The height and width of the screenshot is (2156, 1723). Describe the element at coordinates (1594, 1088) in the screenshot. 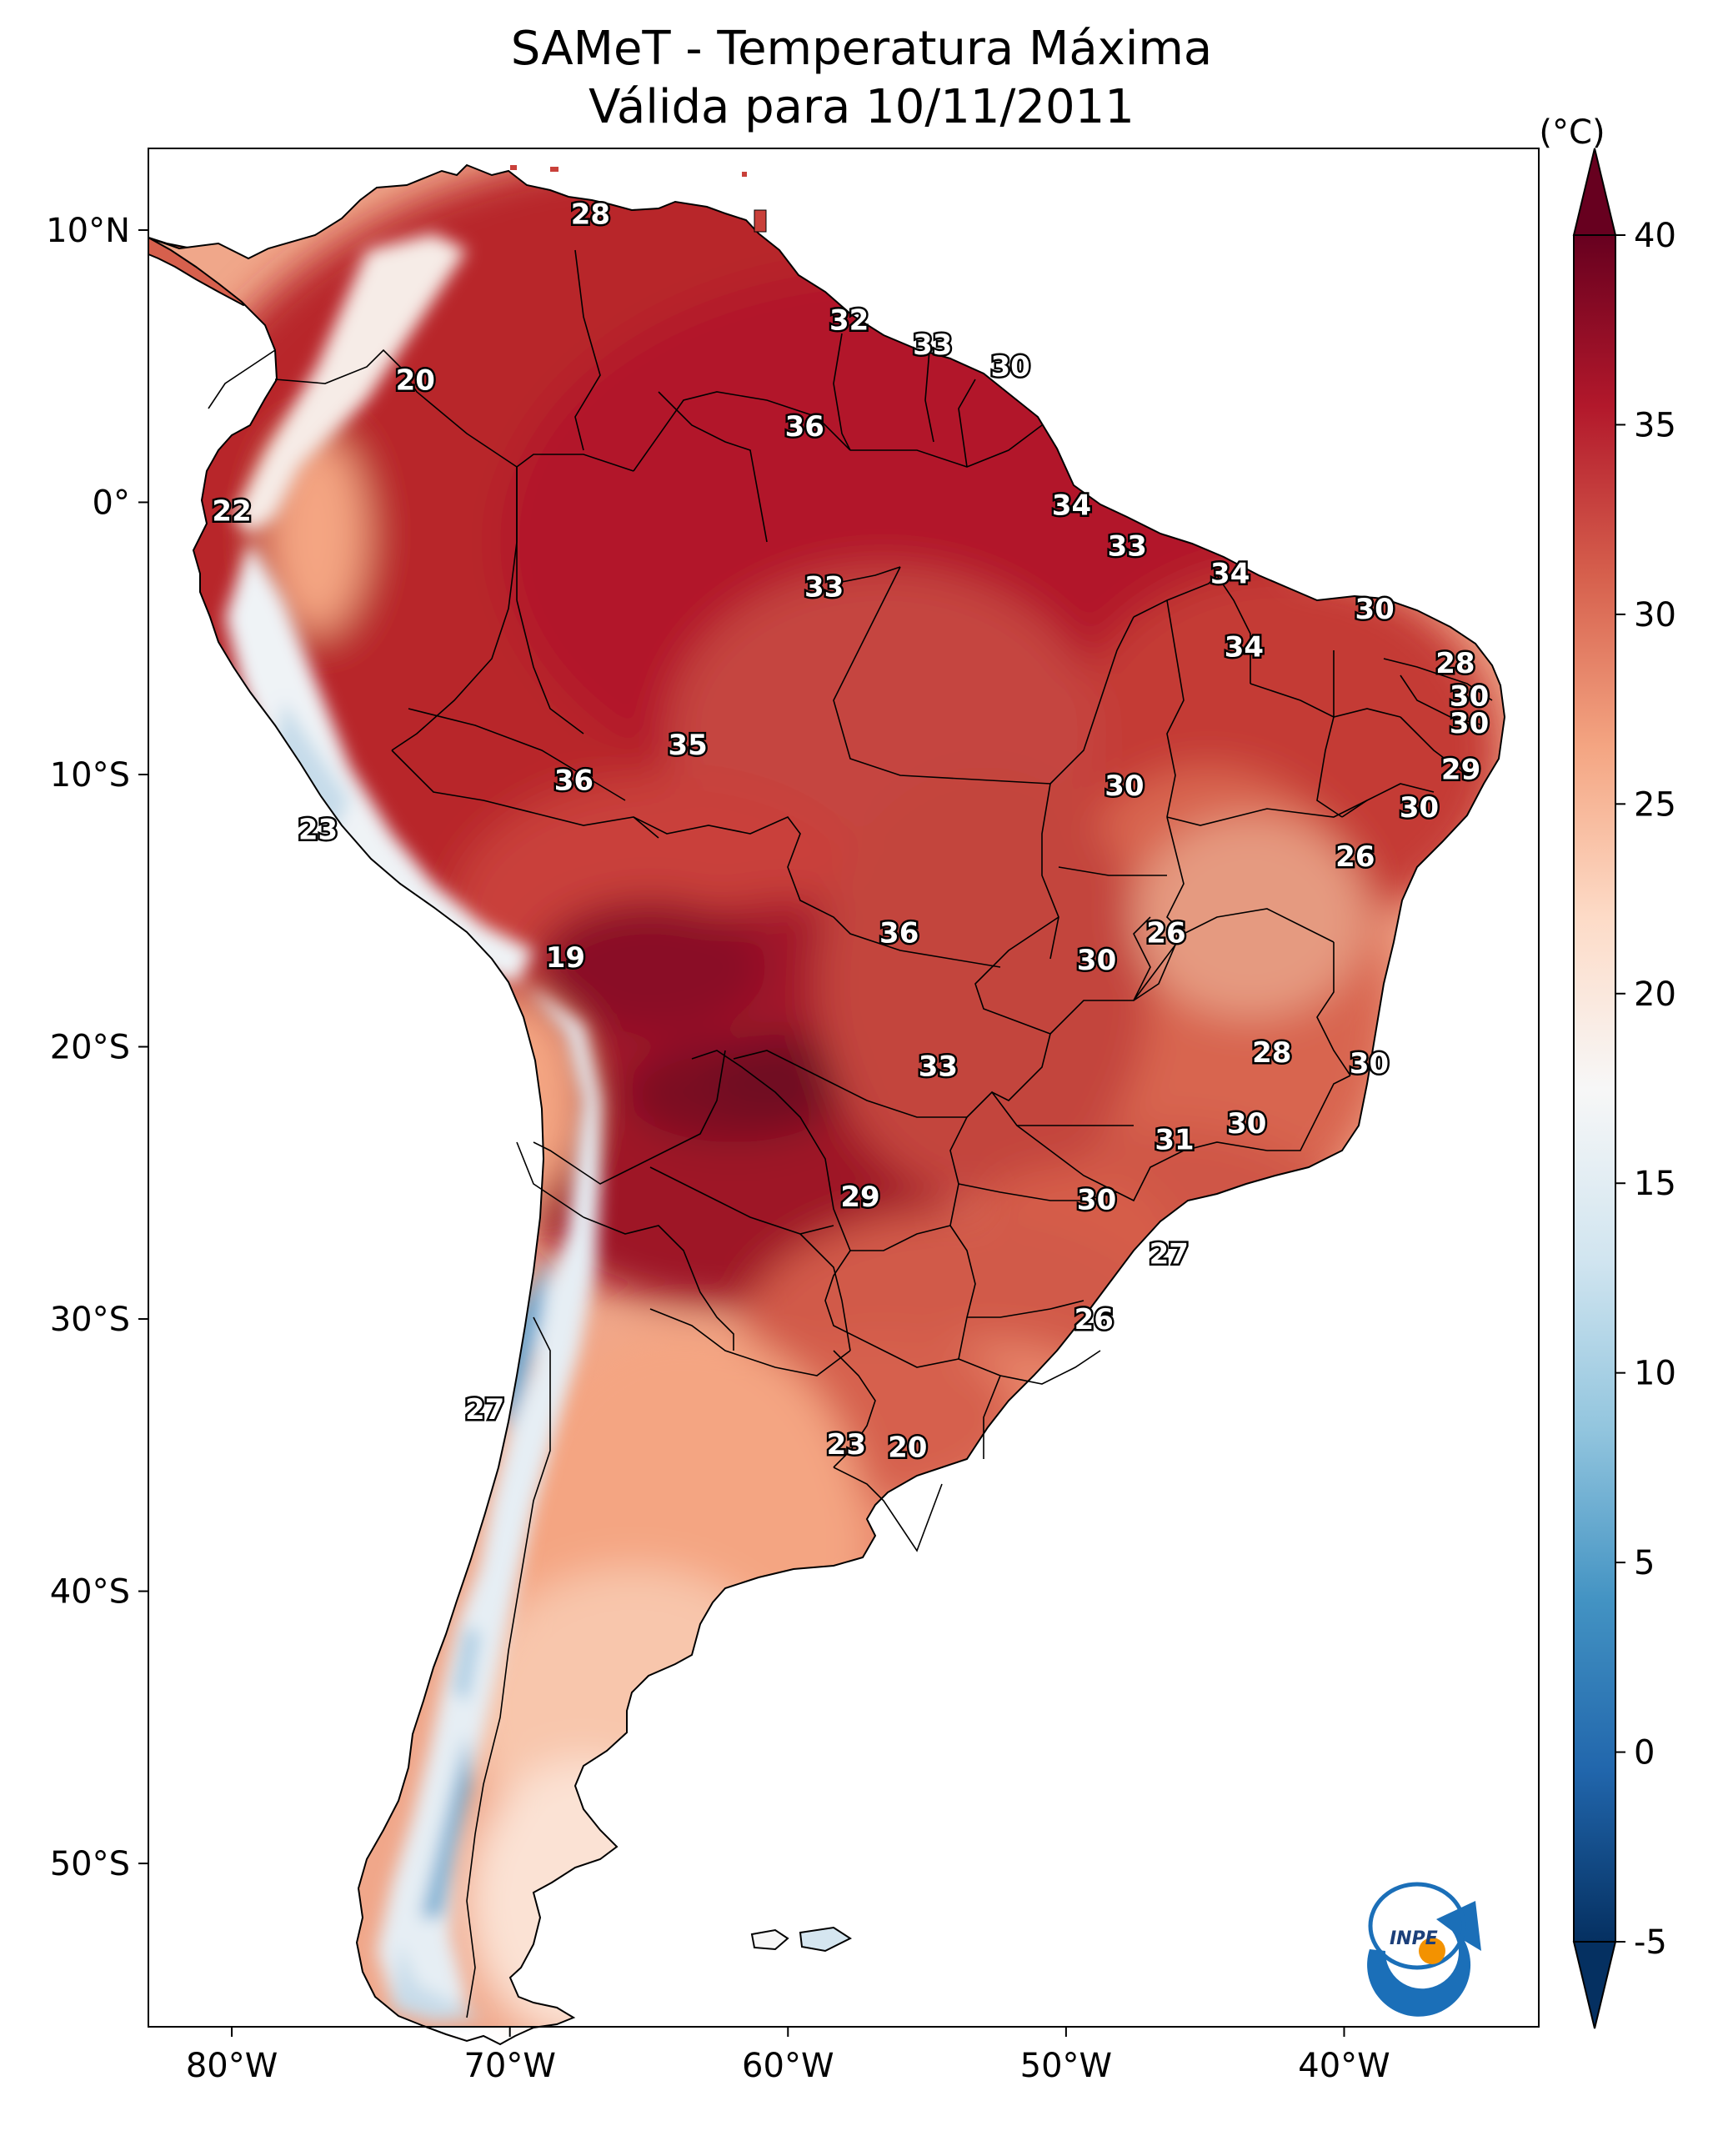

I see `colorbar-bar` at that location.